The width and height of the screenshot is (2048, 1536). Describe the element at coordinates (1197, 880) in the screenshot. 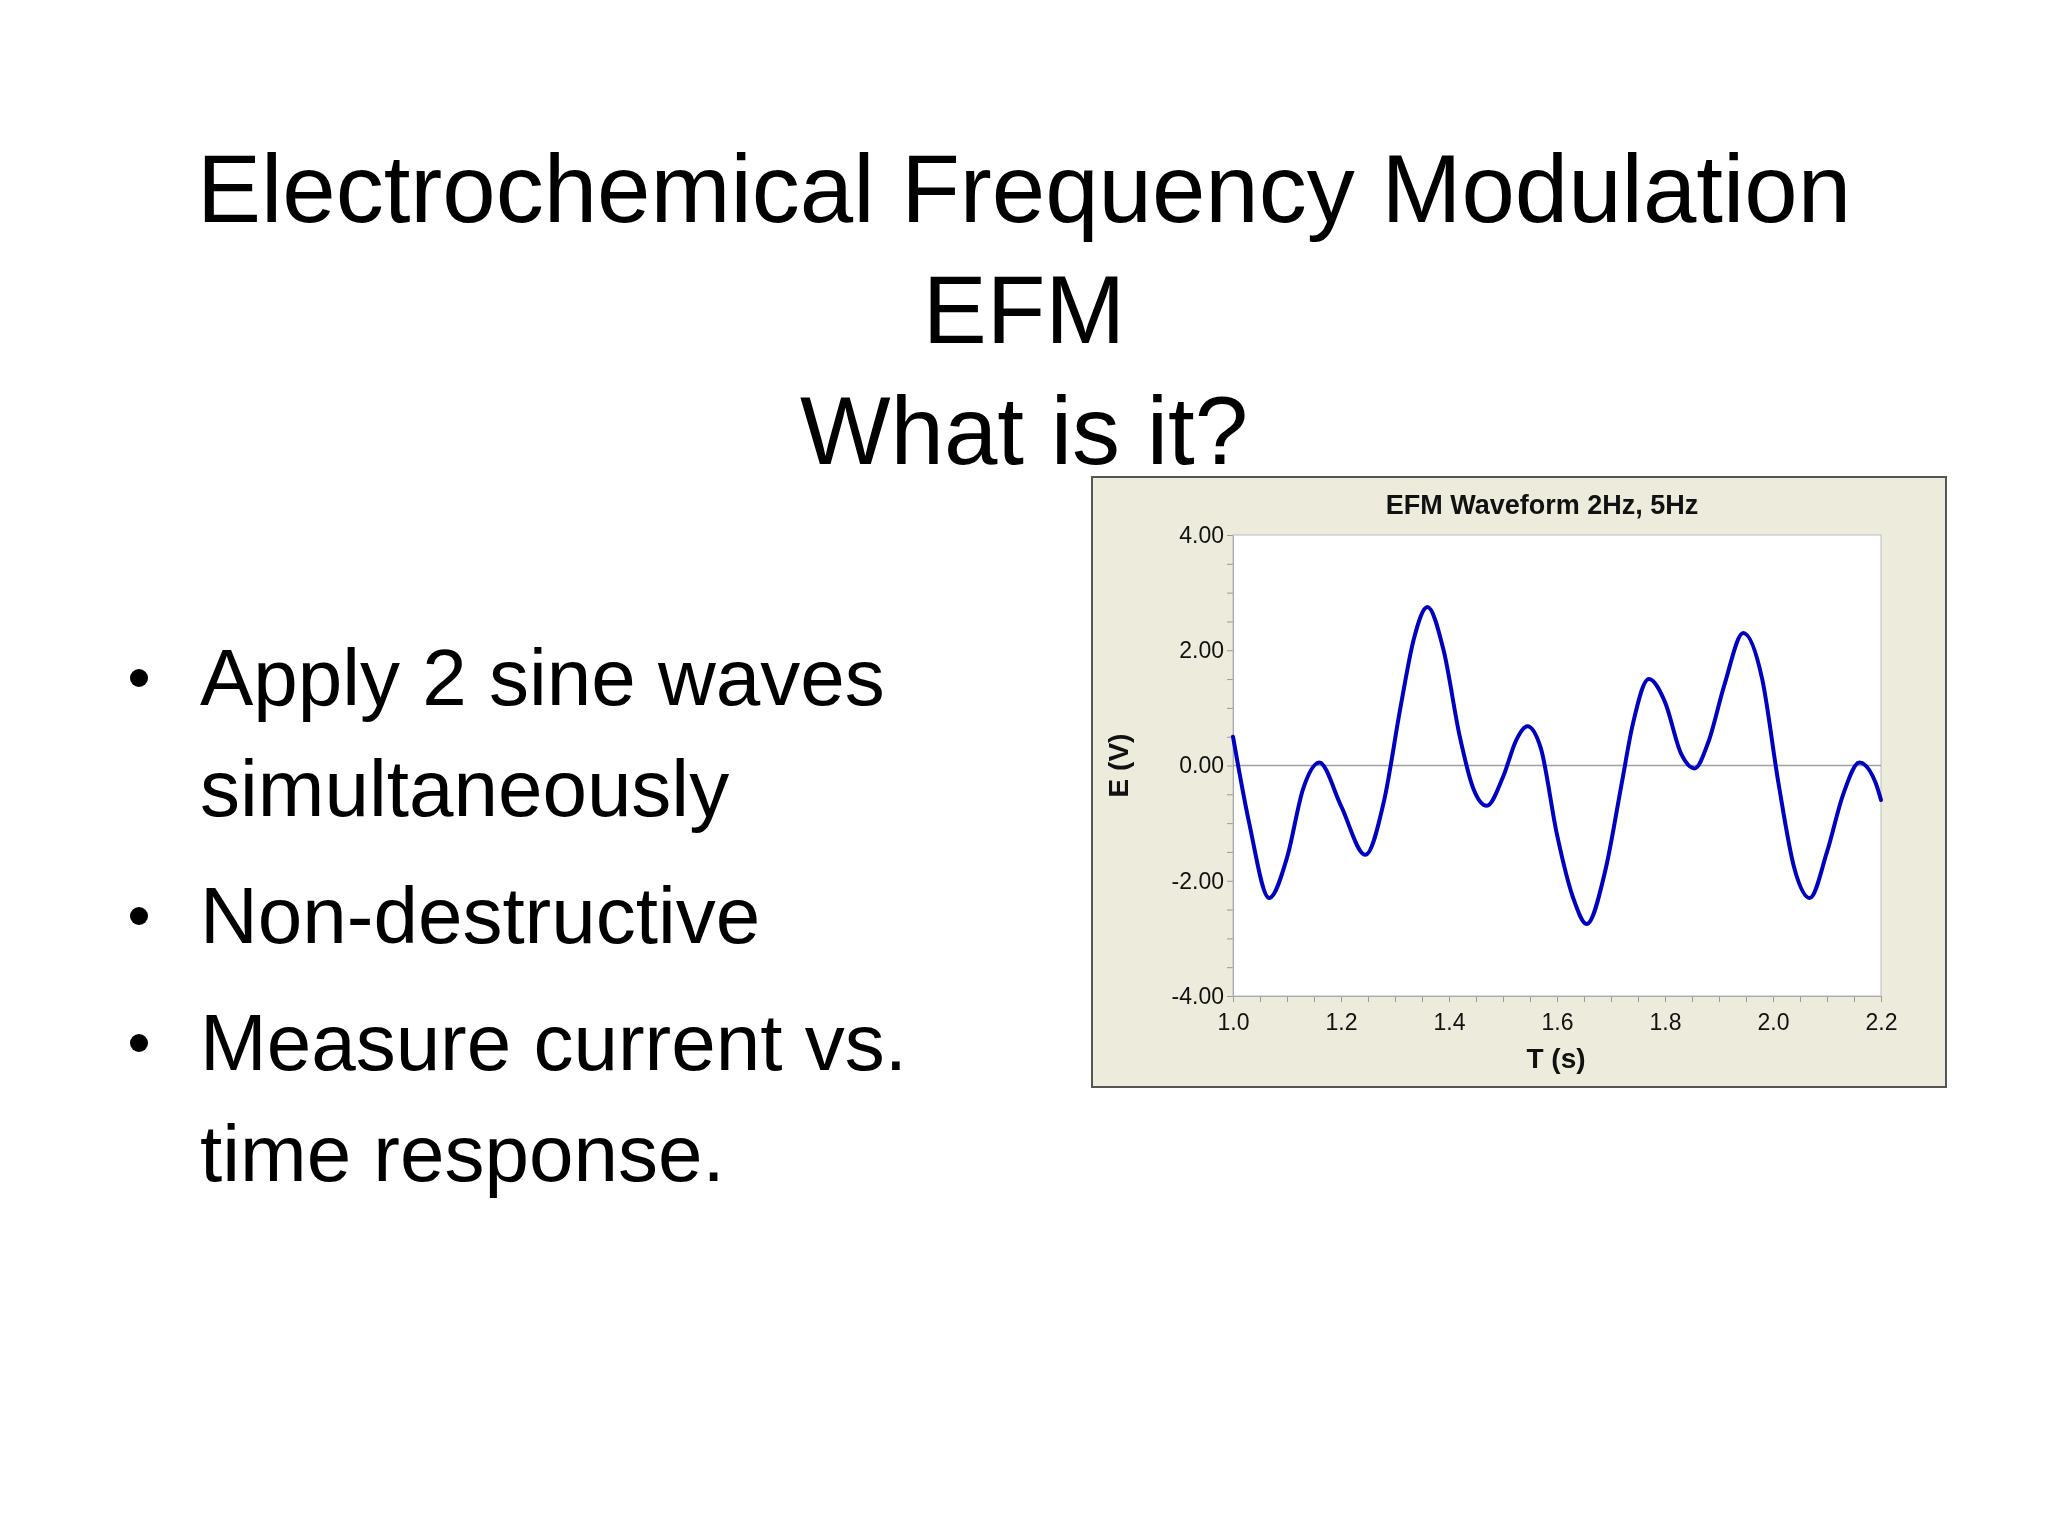

I see `y-tick-label: -2.00` at that location.